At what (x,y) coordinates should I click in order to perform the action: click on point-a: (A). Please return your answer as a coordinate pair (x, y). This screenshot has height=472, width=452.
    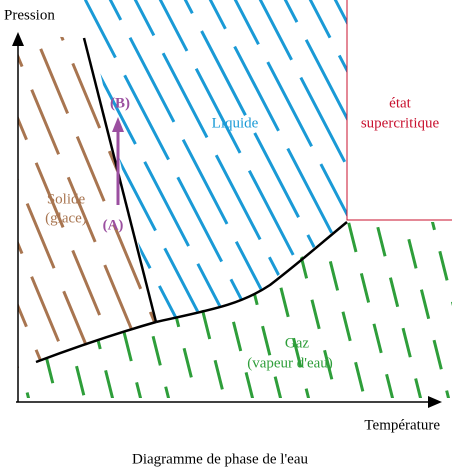
    Looking at the image, I should click on (113, 225).